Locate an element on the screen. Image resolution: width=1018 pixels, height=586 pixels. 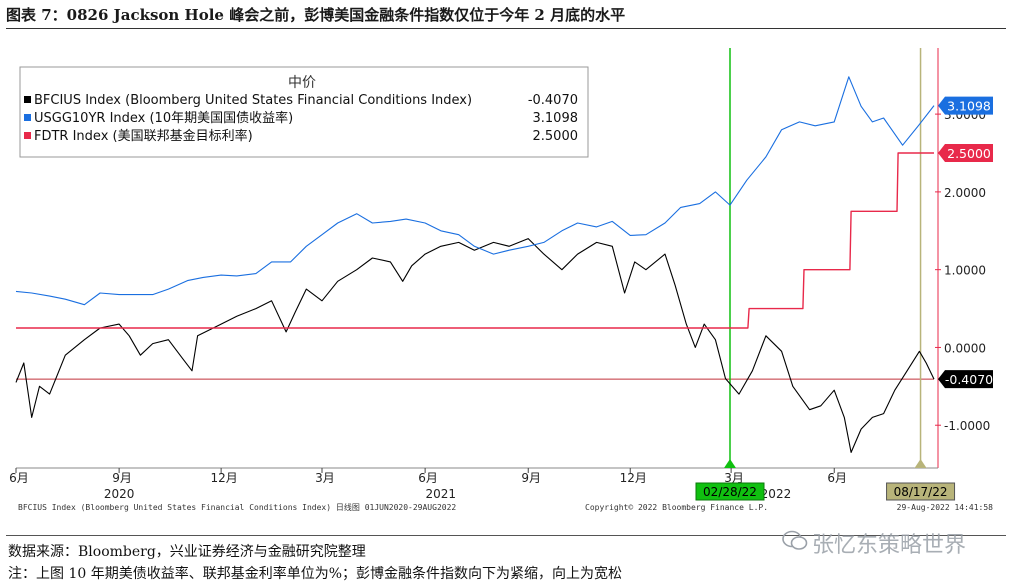
last-value-label: -0.4070 is located at coordinates (969, 379).